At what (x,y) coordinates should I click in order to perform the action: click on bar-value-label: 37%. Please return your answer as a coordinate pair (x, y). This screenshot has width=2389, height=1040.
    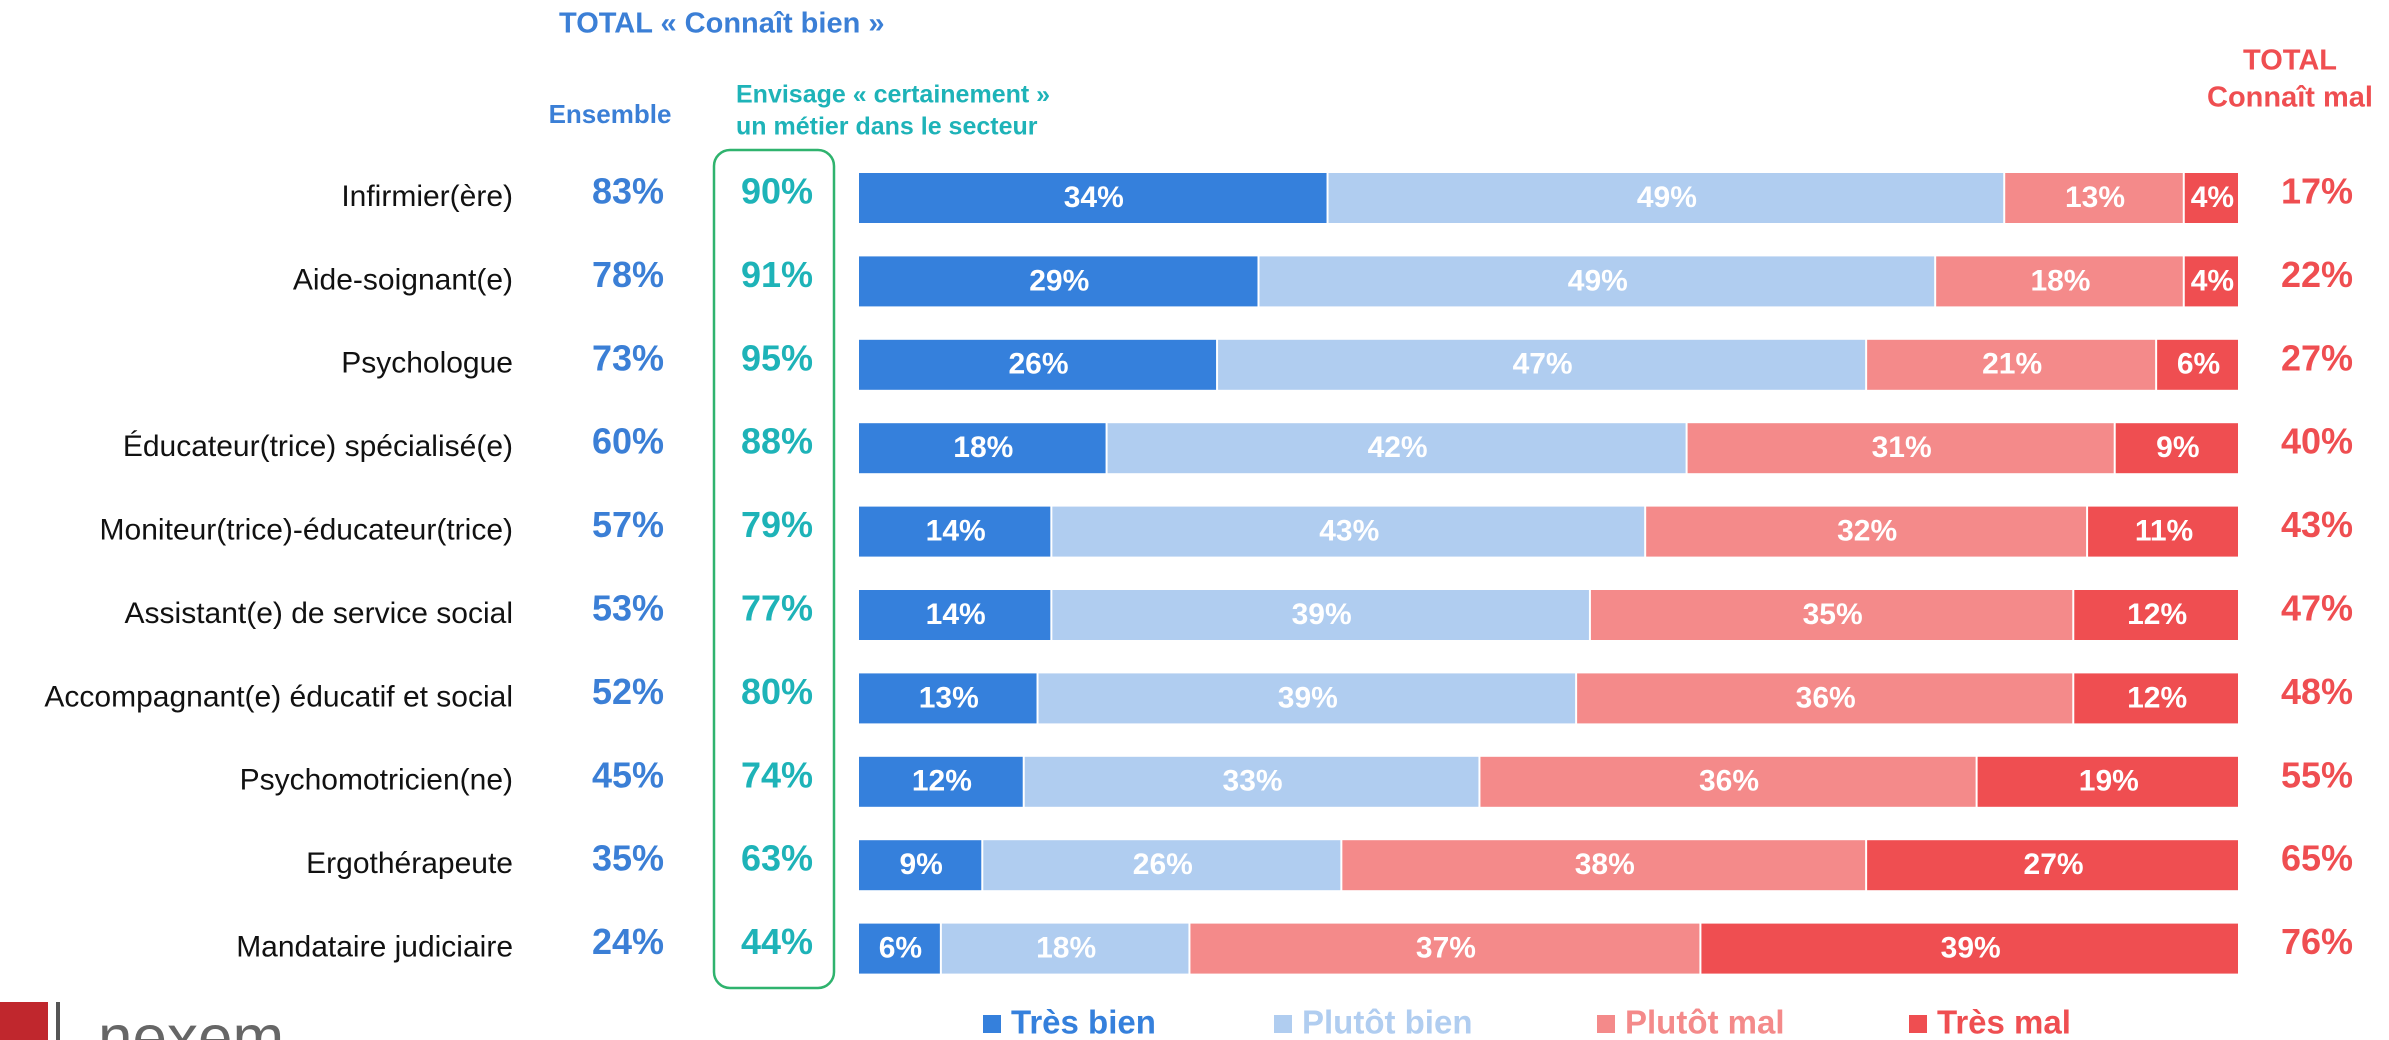
    Looking at the image, I should click on (1446, 948).